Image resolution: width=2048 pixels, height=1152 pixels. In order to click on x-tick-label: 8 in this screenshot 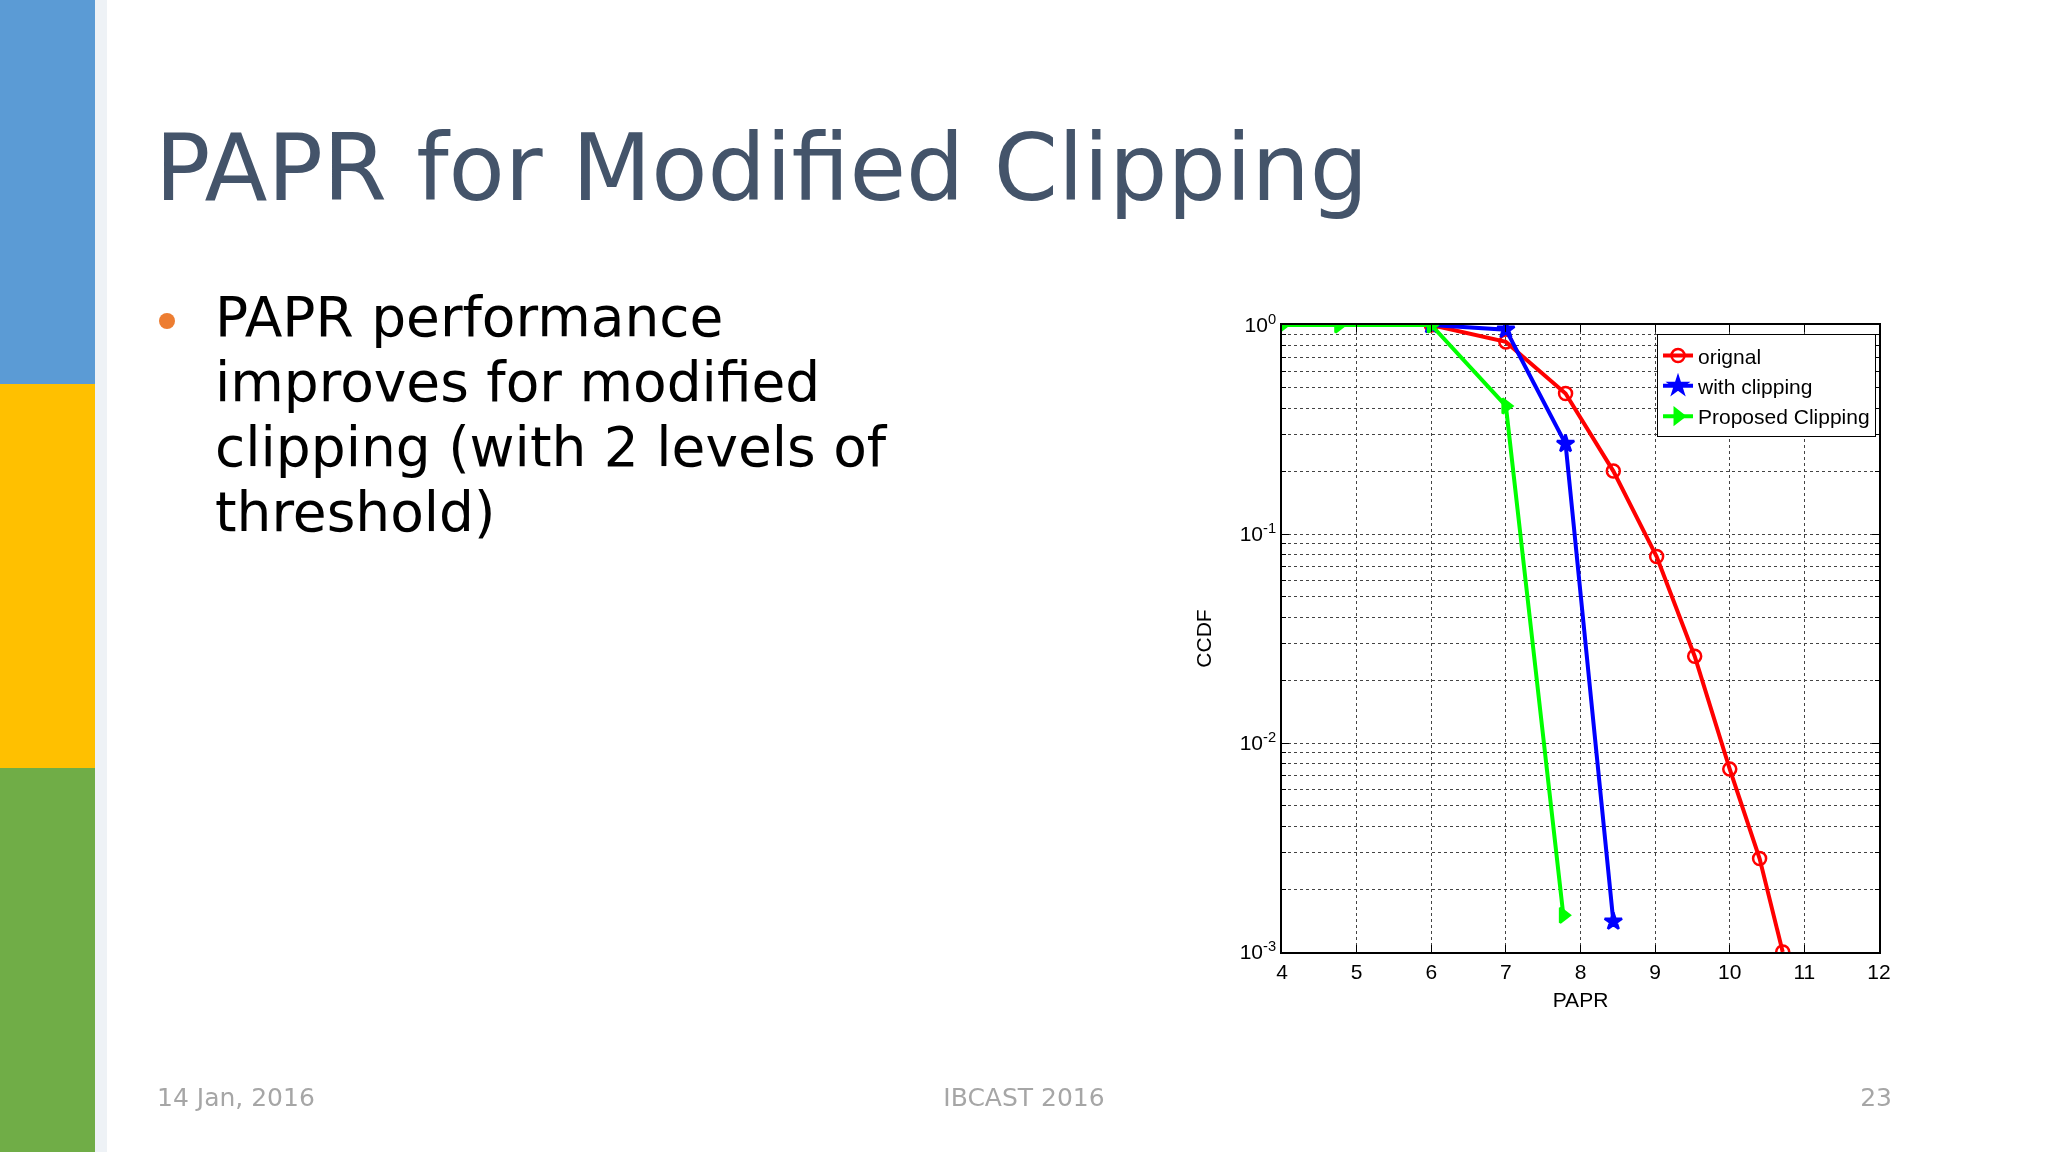, I will do `click(1580, 971)`.